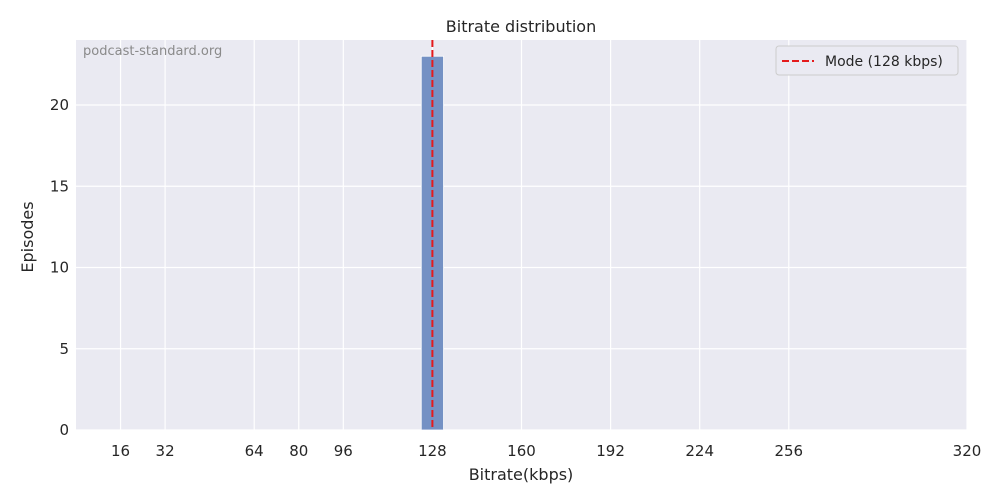 Image resolution: width=1000 pixels, height=500 pixels. Describe the element at coordinates (254, 451) in the screenshot. I see `x-tick-label: 64` at that location.